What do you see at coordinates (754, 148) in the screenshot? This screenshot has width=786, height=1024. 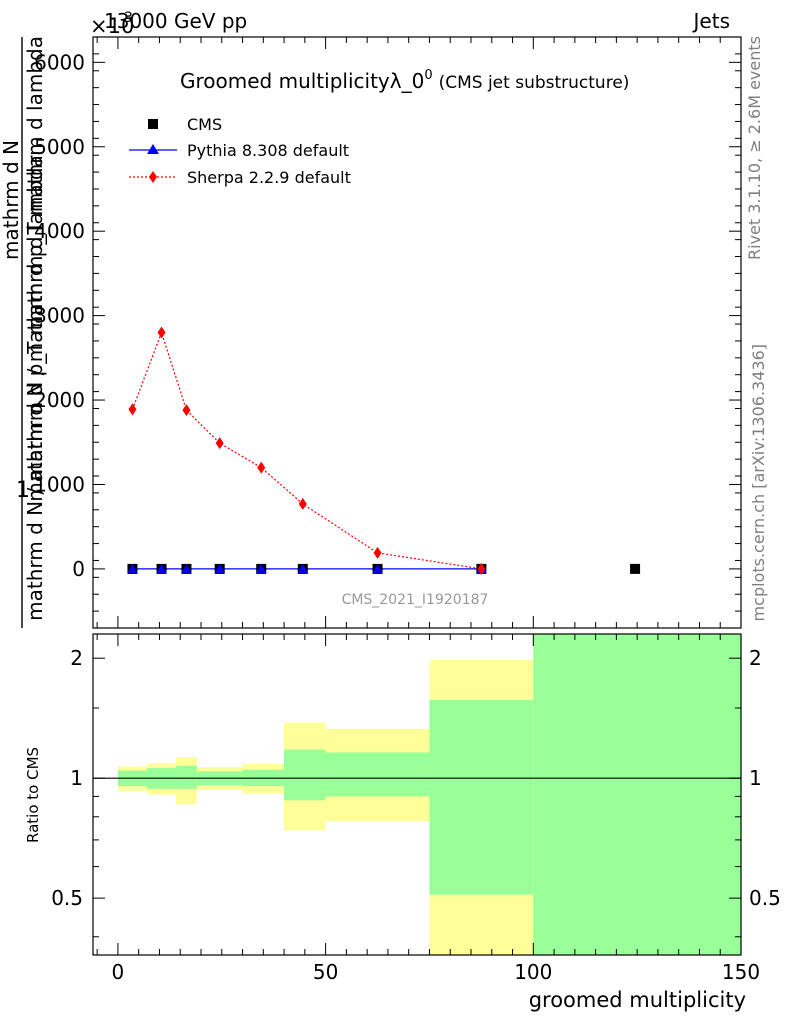 I see `rivet-label: Rivet 3.1.10, ≥ 2.6M events` at bounding box center [754, 148].